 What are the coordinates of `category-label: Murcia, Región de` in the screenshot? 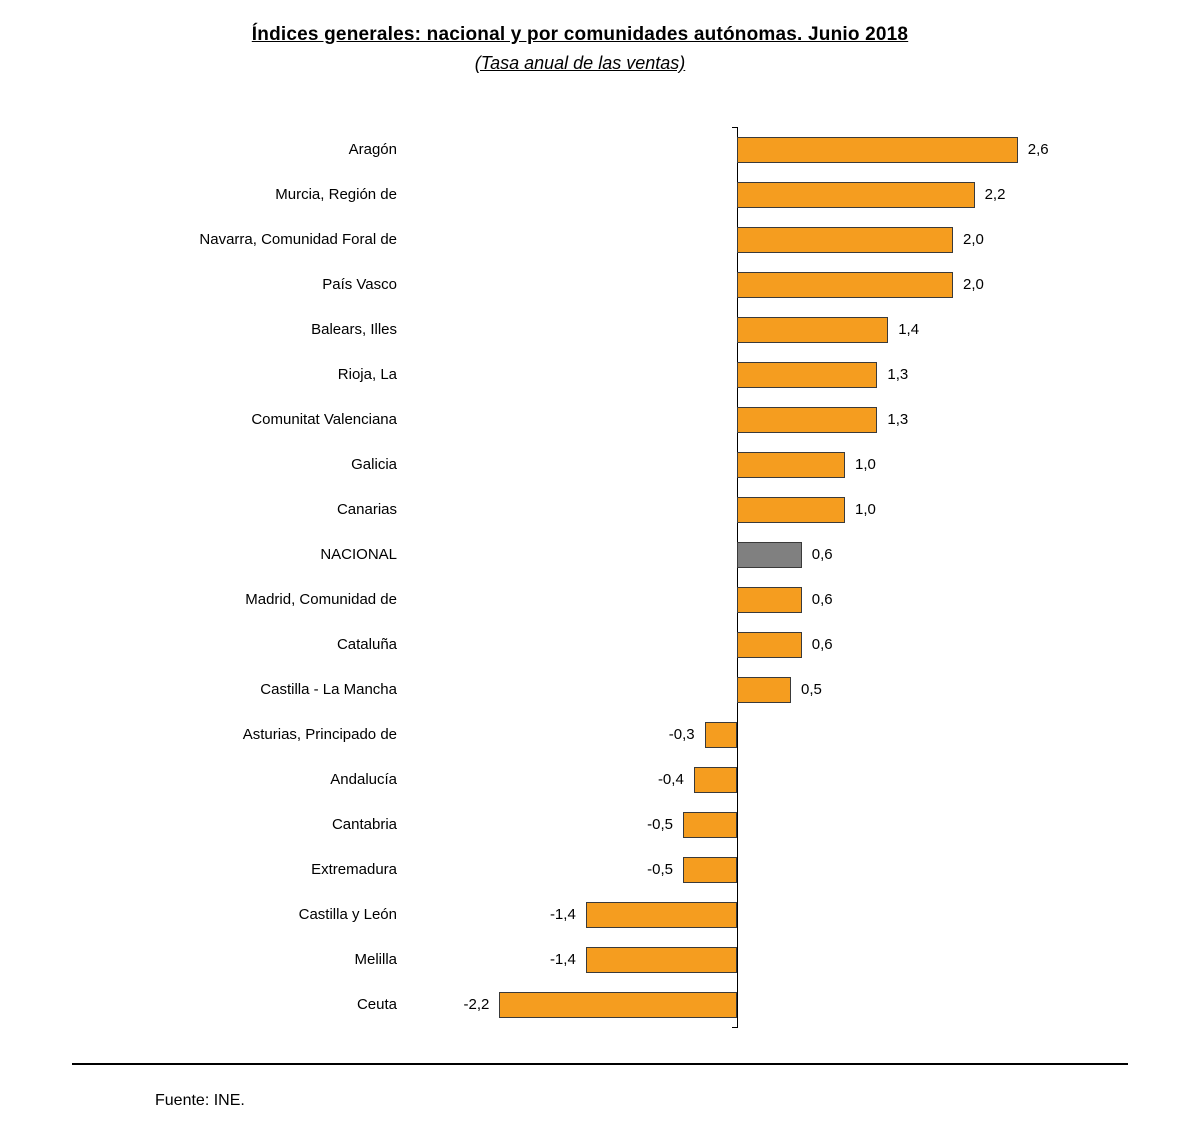 It's located at (336, 194).